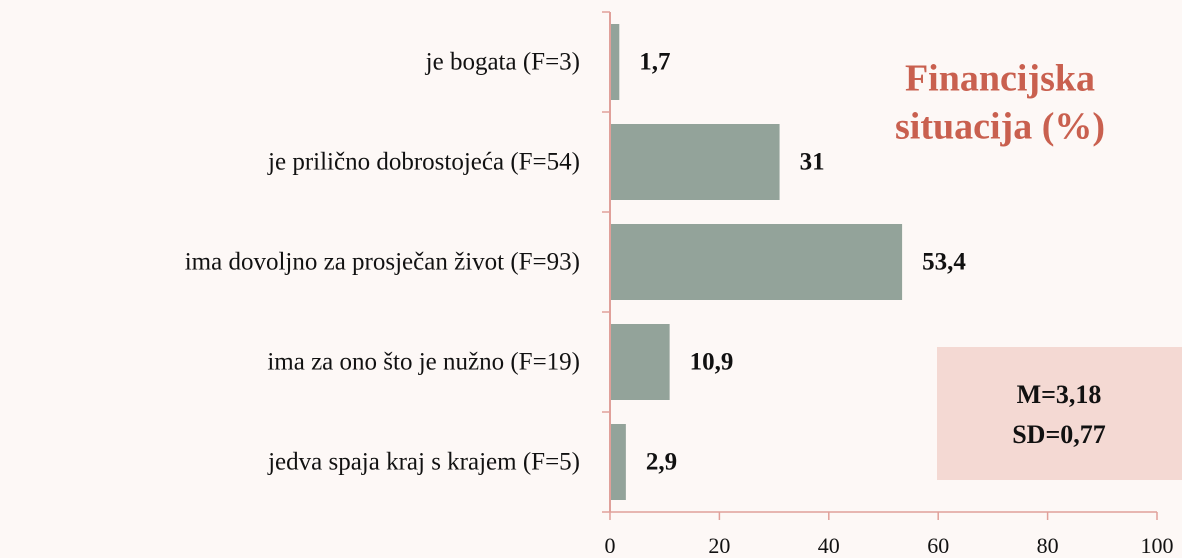 This screenshot has width=1182, height=558. Describe the element at coordinates (1157, 545) in the screenshot. I see `x-tick-label: 100` at that location.